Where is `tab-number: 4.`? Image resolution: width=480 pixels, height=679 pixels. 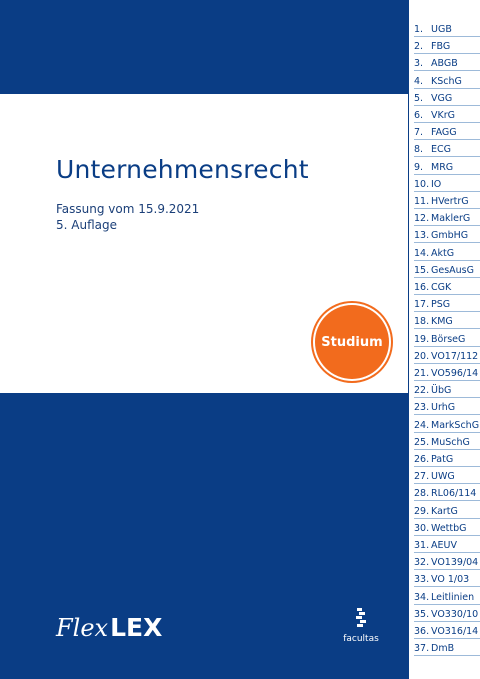 tab-number: 4. is located at coordinates (419, 81).